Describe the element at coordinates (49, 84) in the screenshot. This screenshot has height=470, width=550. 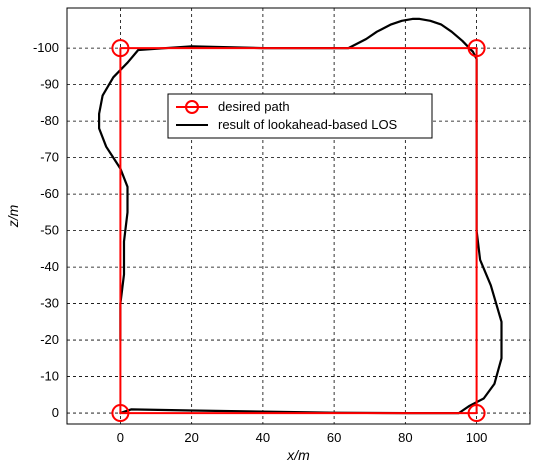
I see `y-tick-label: -90` at that location.